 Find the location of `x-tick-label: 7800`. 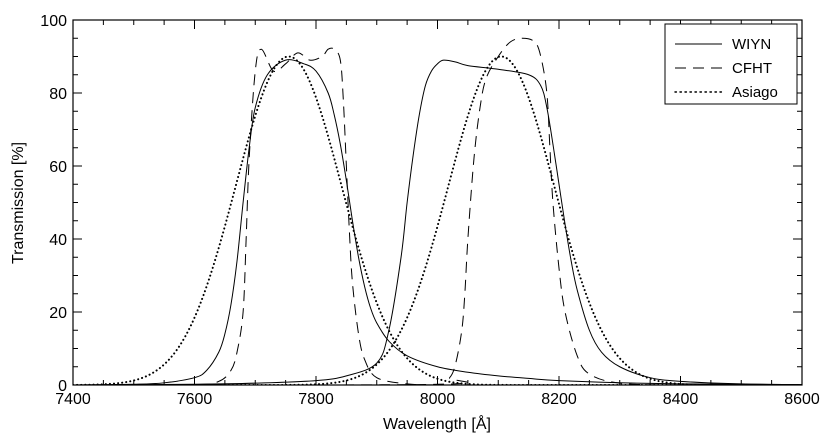

x-tick-label: 7800 is located at coordinates (316, 399).